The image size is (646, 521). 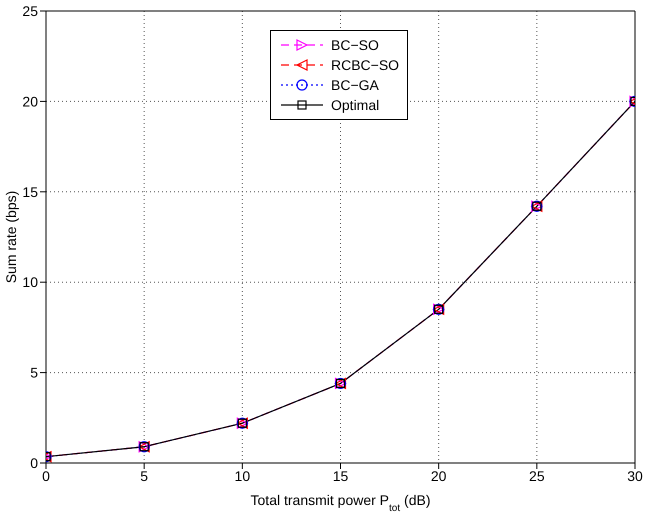 I want to click on y-tick-label: 20, so click(x=30, y=101).